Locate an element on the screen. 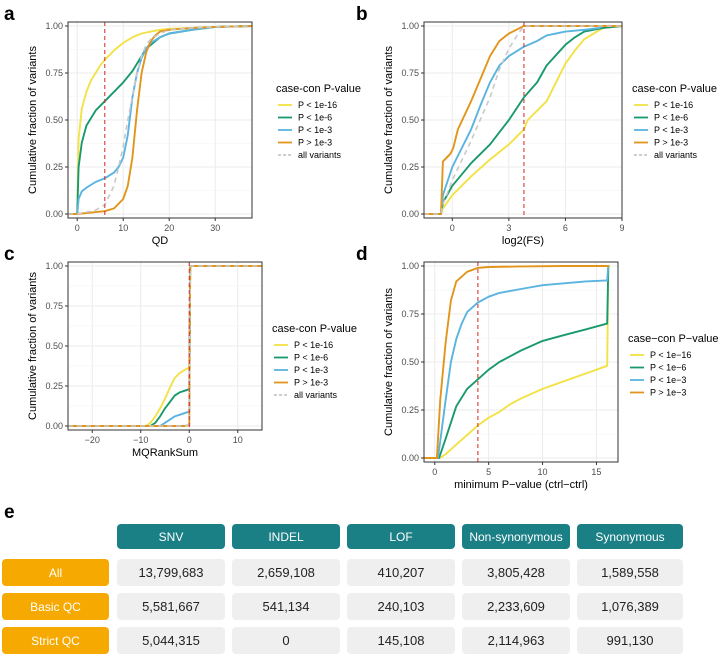 The image size is (720, 655). table-cell: 3,805,428 is located at coordinates (516, 572).